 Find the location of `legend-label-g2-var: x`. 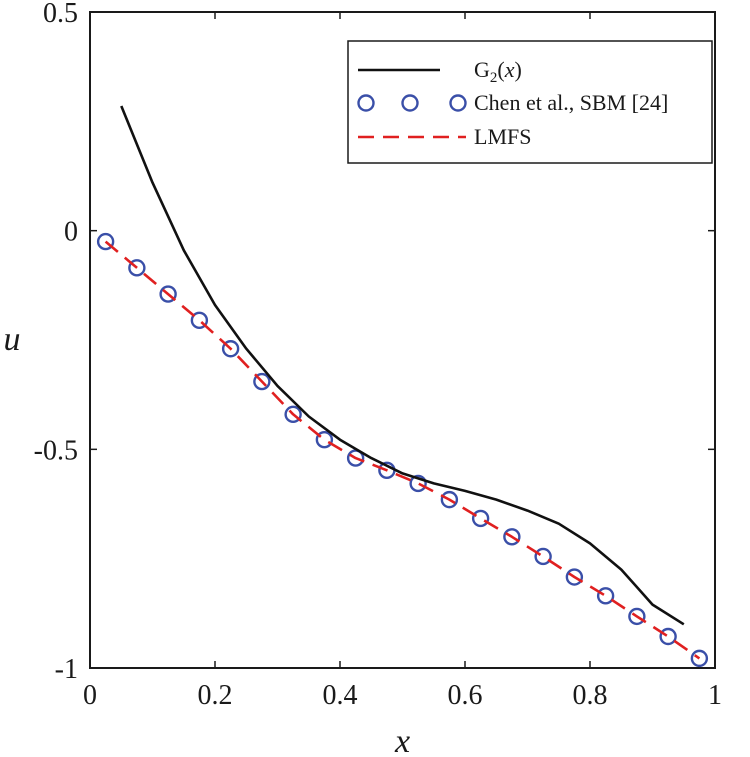

legend-label-g2-var: x is located at coordinates (509, 69).